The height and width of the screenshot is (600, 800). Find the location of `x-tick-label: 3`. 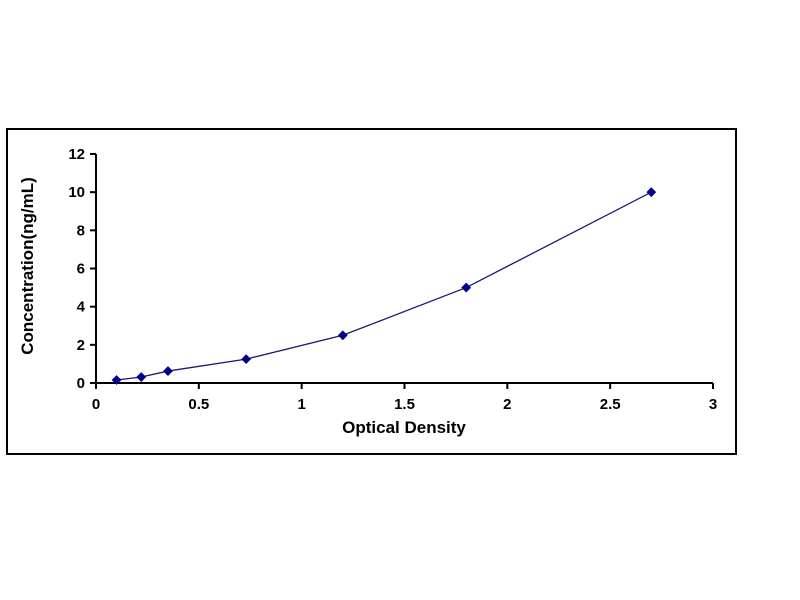

x-tick-label: 3 is located at coordinates (713, 404).